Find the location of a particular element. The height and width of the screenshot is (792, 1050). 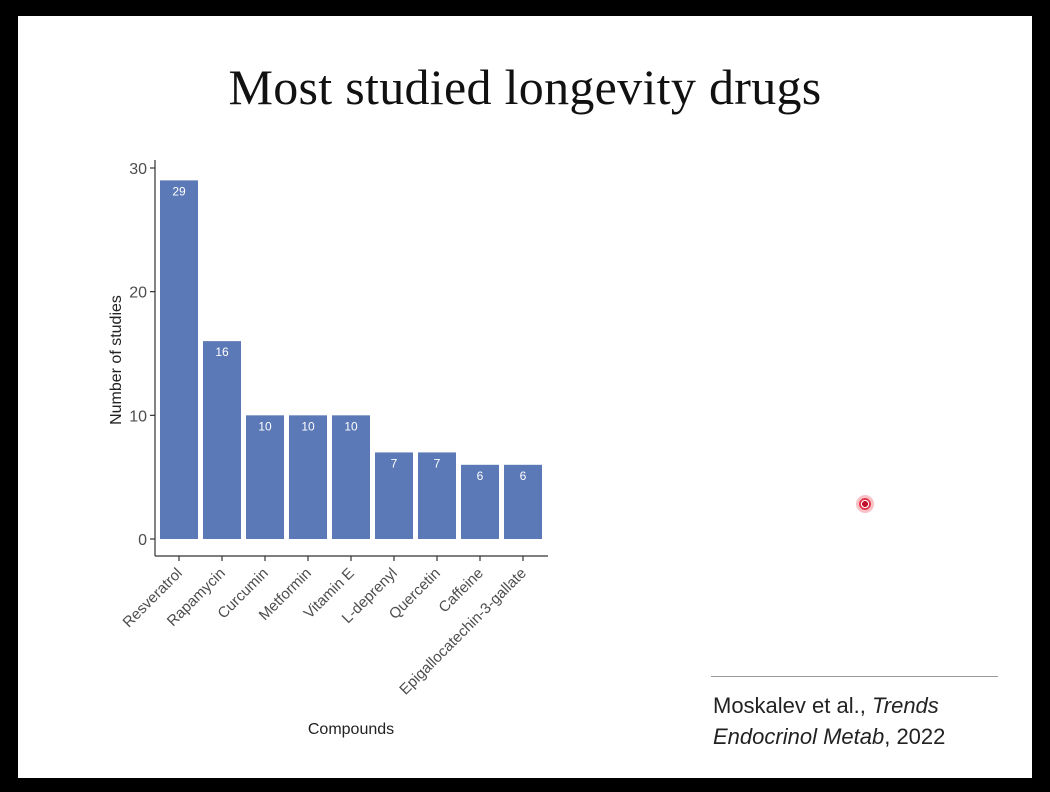

pointer-dot-icon is located at coordinates (865, 504).